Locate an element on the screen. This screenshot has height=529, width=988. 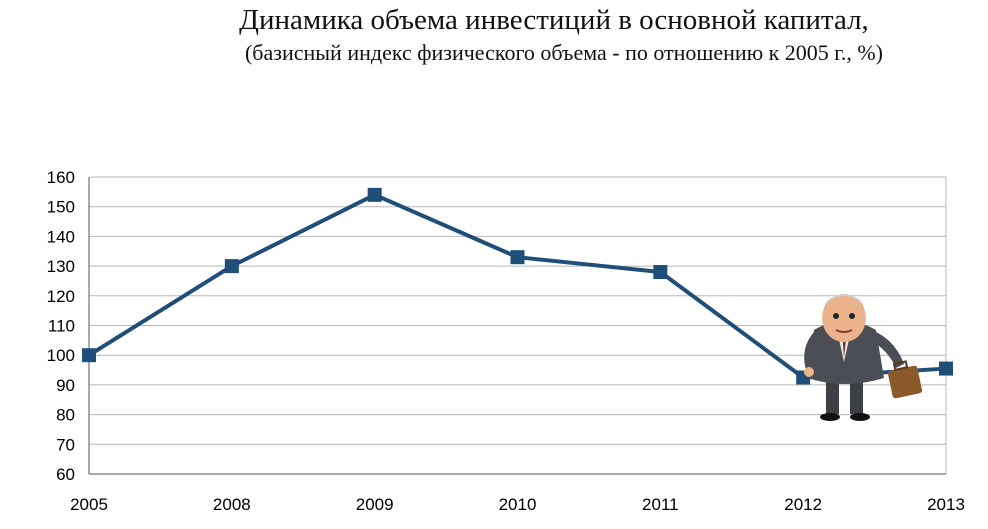
x-tick-label: 2008 is located at coordinates (232, 504).